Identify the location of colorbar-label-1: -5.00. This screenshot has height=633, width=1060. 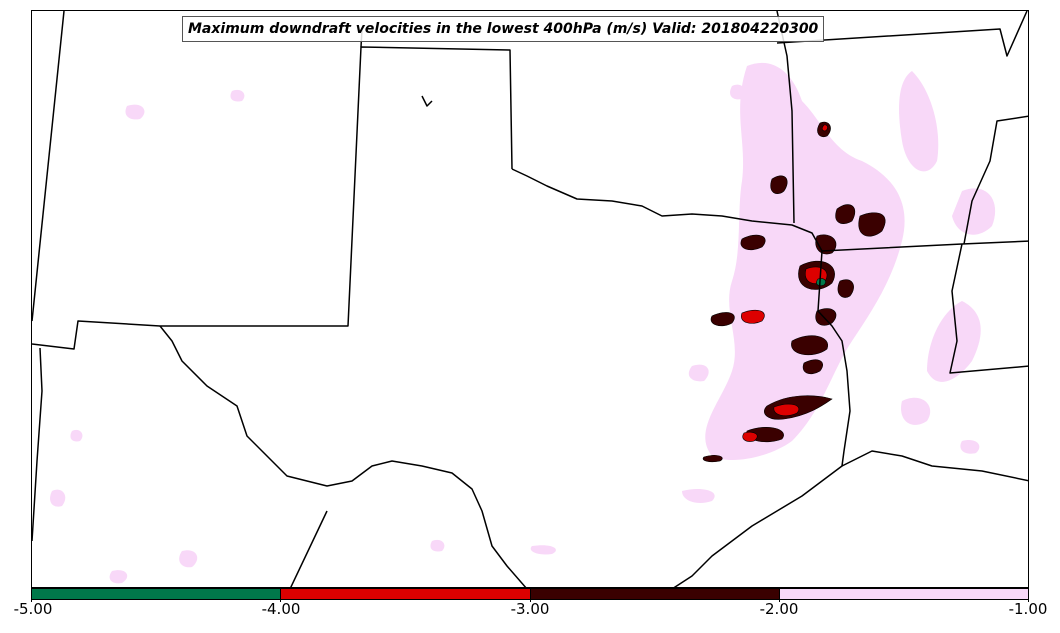
(33, 609).